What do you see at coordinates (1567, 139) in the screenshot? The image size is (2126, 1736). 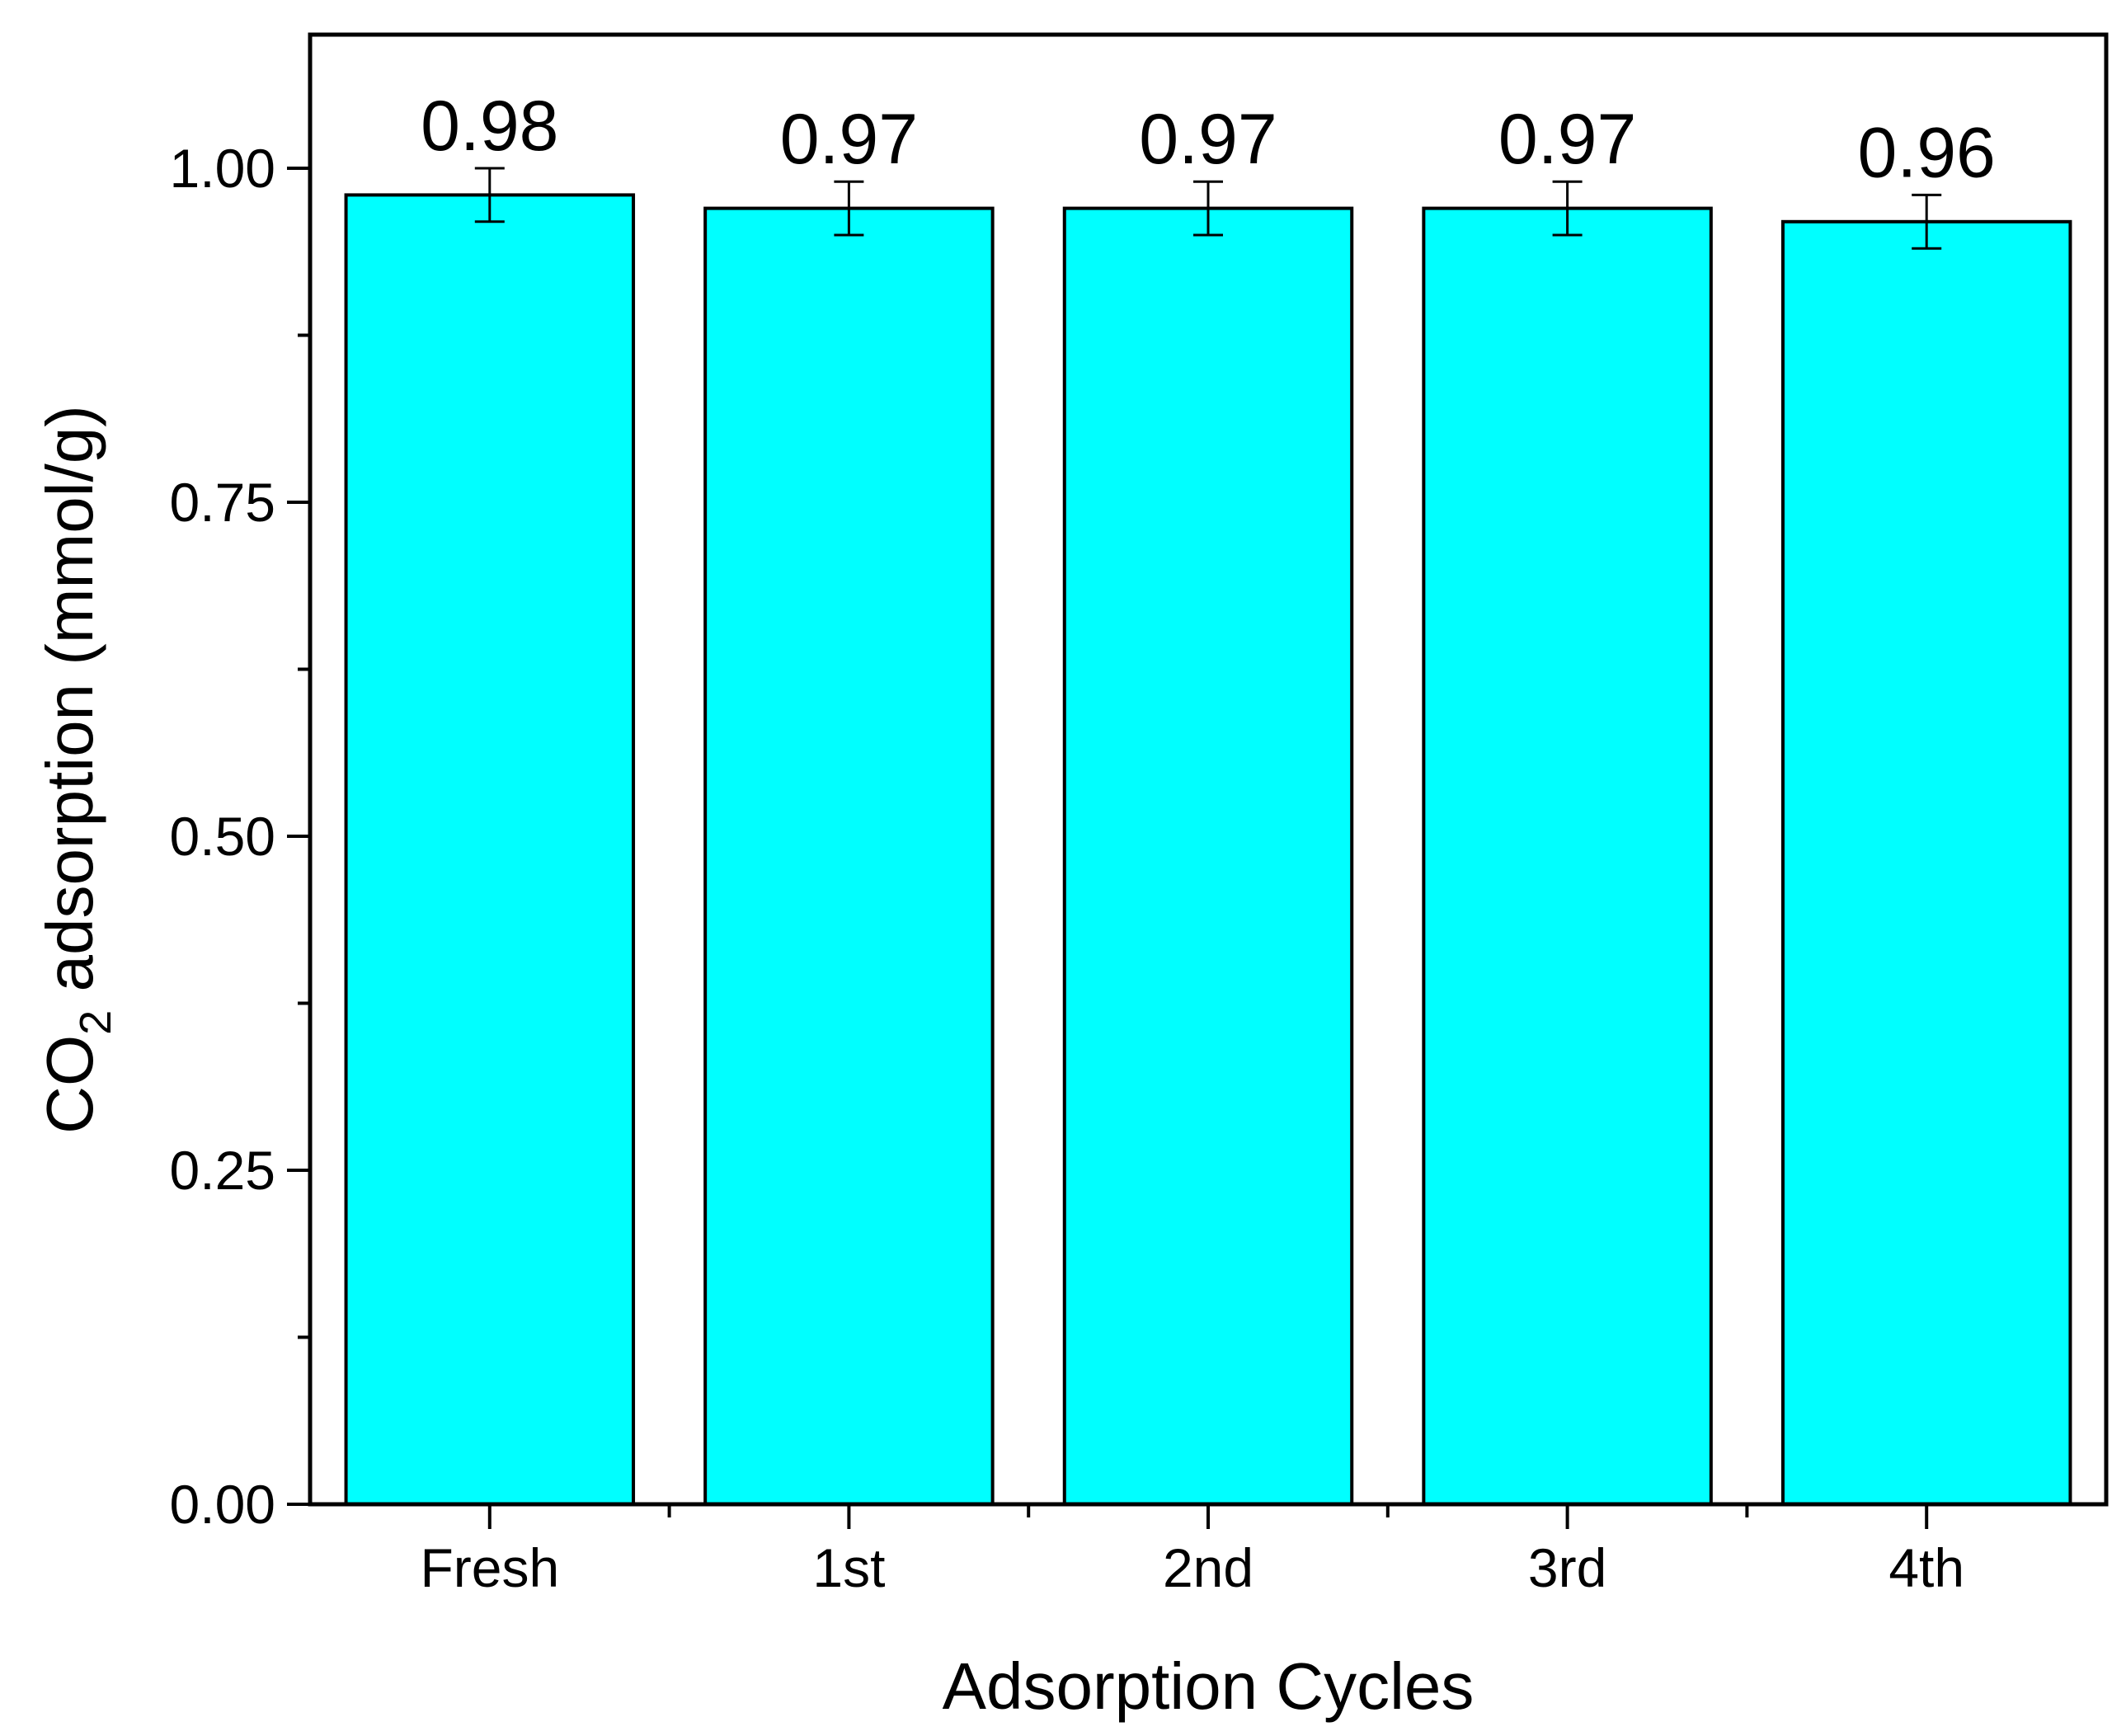 I see `value-label-3rd: 0.97` at bounding box center [1567, 139].